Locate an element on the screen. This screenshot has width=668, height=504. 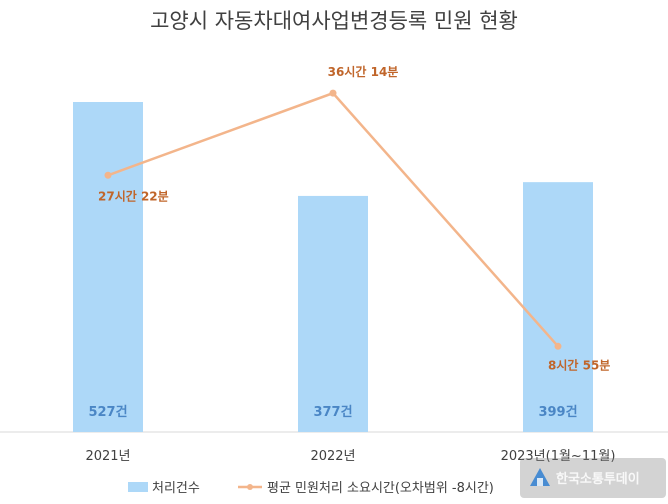
watermark: 한국소통투데이 is located at coordinates (593, 478).